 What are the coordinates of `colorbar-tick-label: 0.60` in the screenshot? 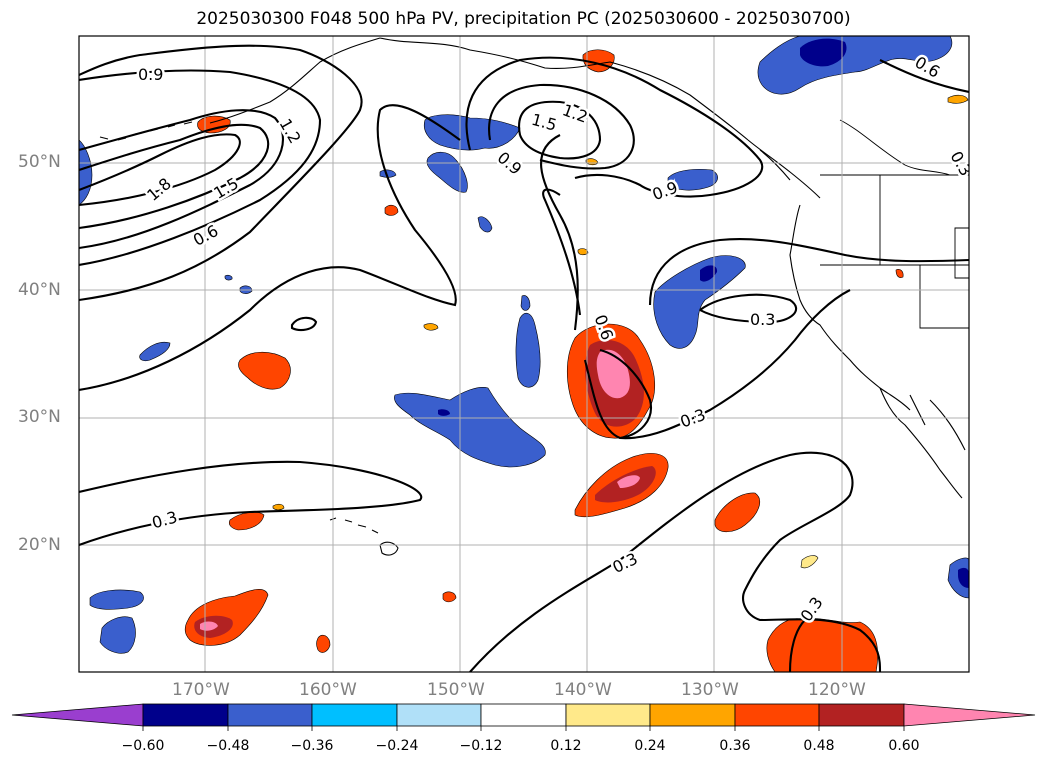 It's located at (904, 746).